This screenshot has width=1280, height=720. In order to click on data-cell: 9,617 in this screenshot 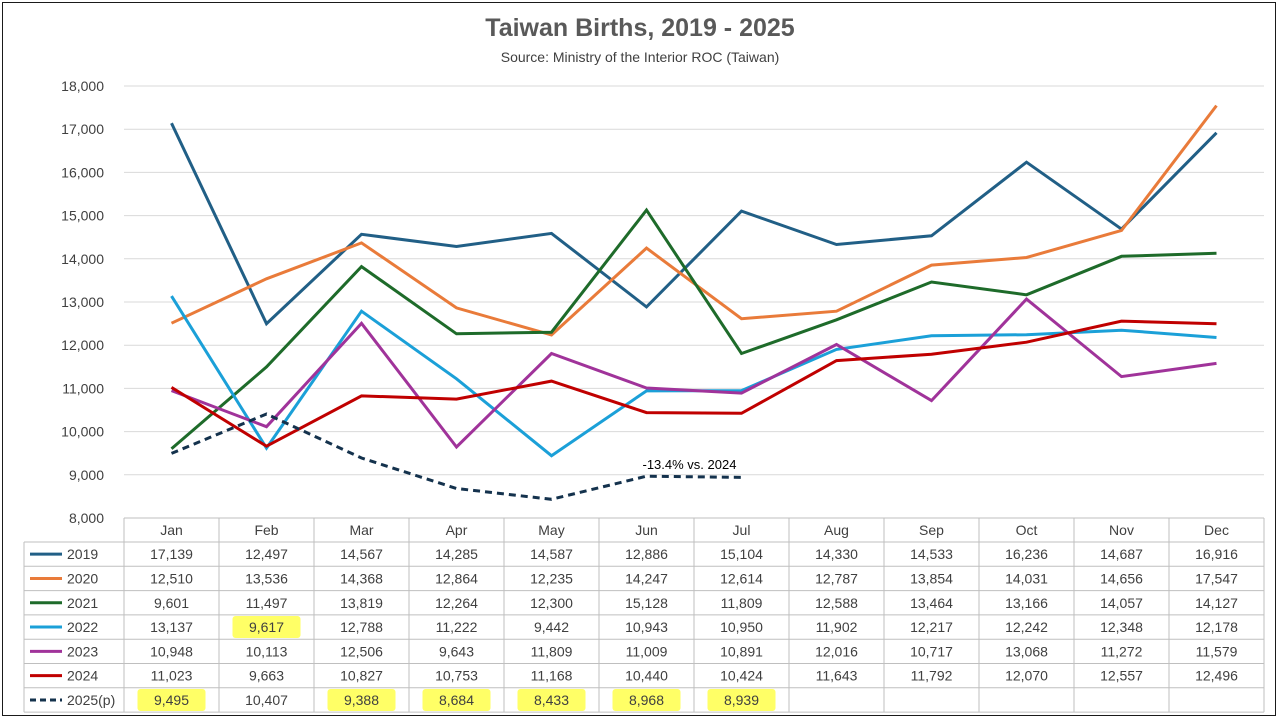, I will do `click(266, 627)`.